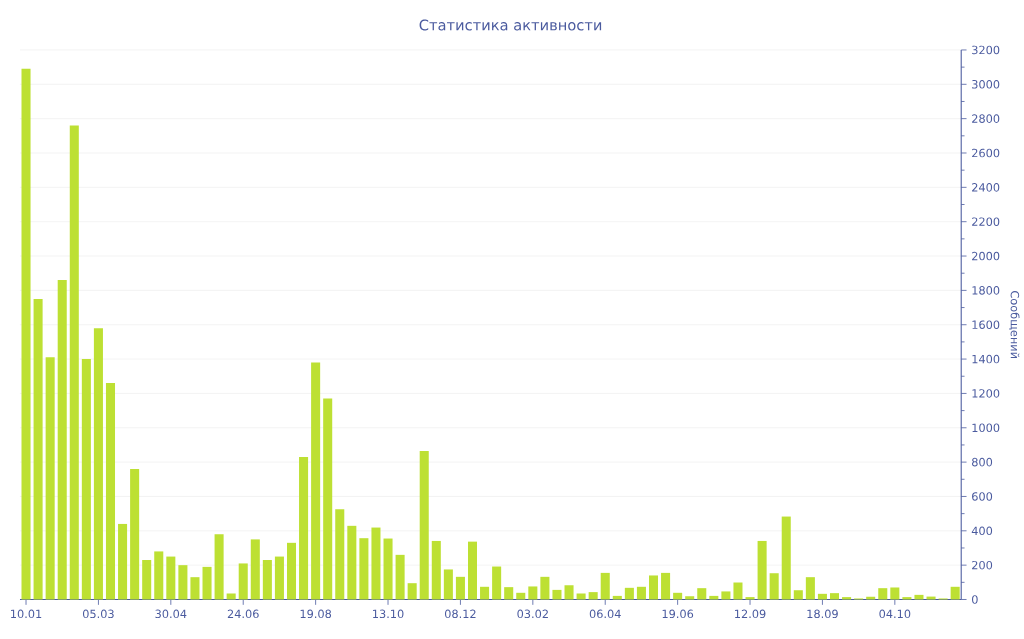  What do you see at coordinates (316, 613) in the screenshot?
I see `x-tick-label: 19.08` at bounding box center [316, 613].